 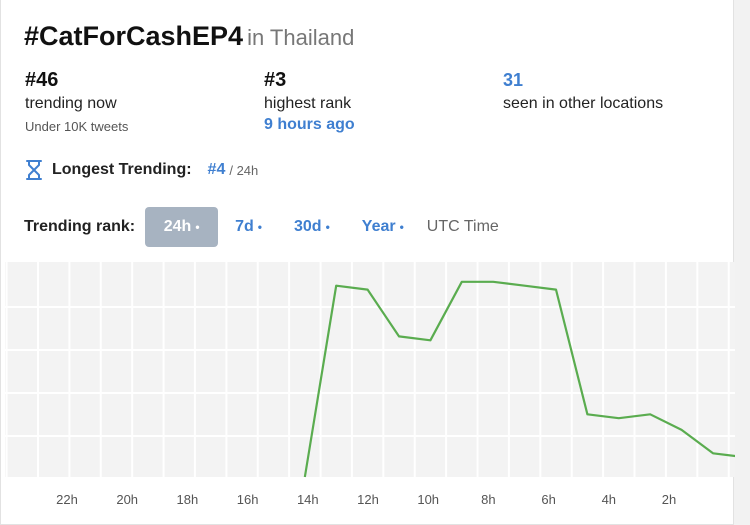 I want to click on range-tab-year: Year •, so click(x=383, y=227).